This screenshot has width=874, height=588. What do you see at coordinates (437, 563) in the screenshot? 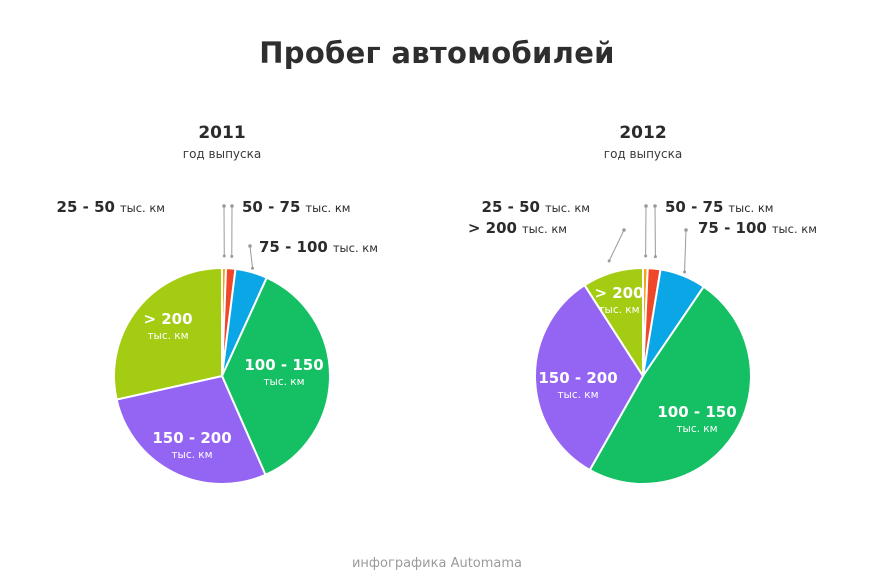
I see `credit-text: инфографика Automama` at bounding box center [437, 563].